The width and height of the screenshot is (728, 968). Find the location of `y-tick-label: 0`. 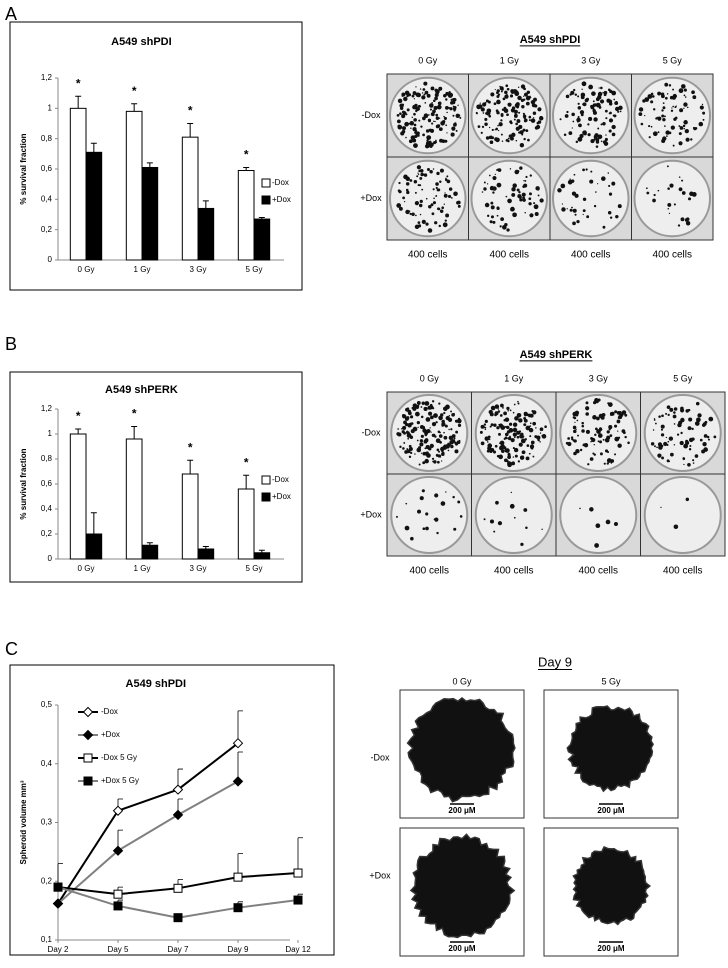

y-tick-label: 0 is located at coordinates (50, 259).